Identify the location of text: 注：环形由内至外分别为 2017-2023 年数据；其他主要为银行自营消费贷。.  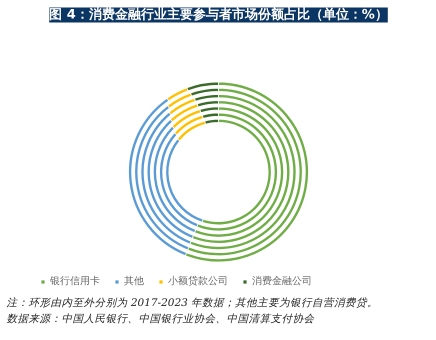
(192, 303).